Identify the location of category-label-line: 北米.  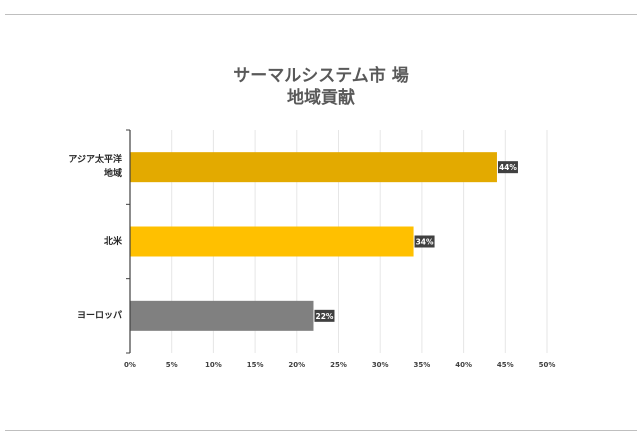
(112, 241).